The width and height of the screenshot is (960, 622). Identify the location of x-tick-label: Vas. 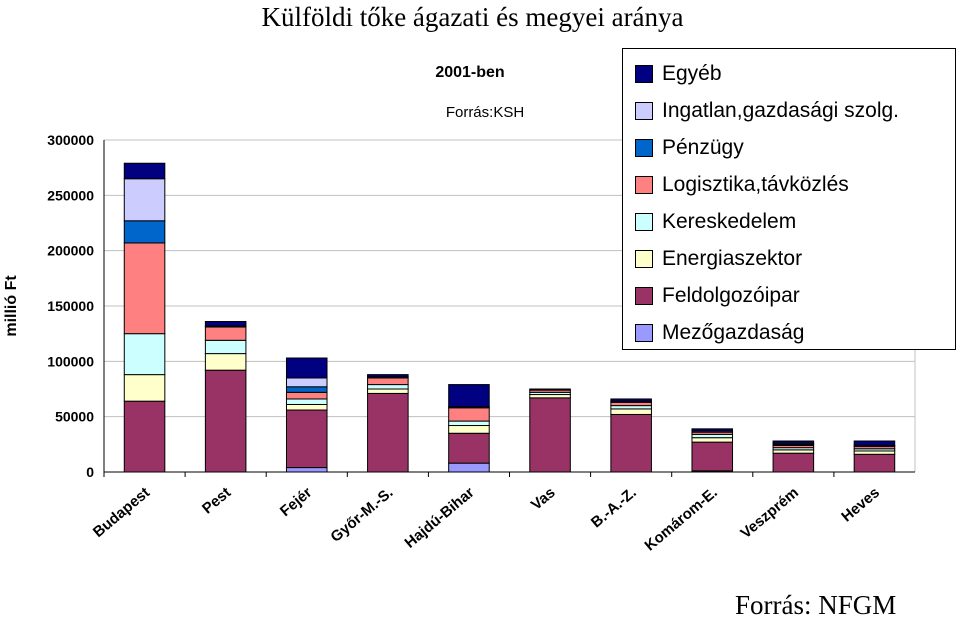
(543, 499).